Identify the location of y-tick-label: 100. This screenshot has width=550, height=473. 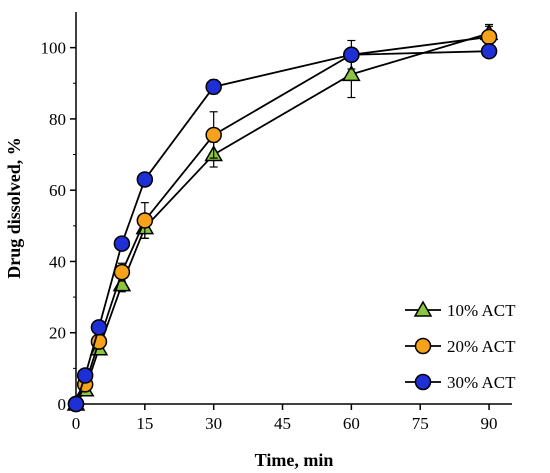
(54, 48).